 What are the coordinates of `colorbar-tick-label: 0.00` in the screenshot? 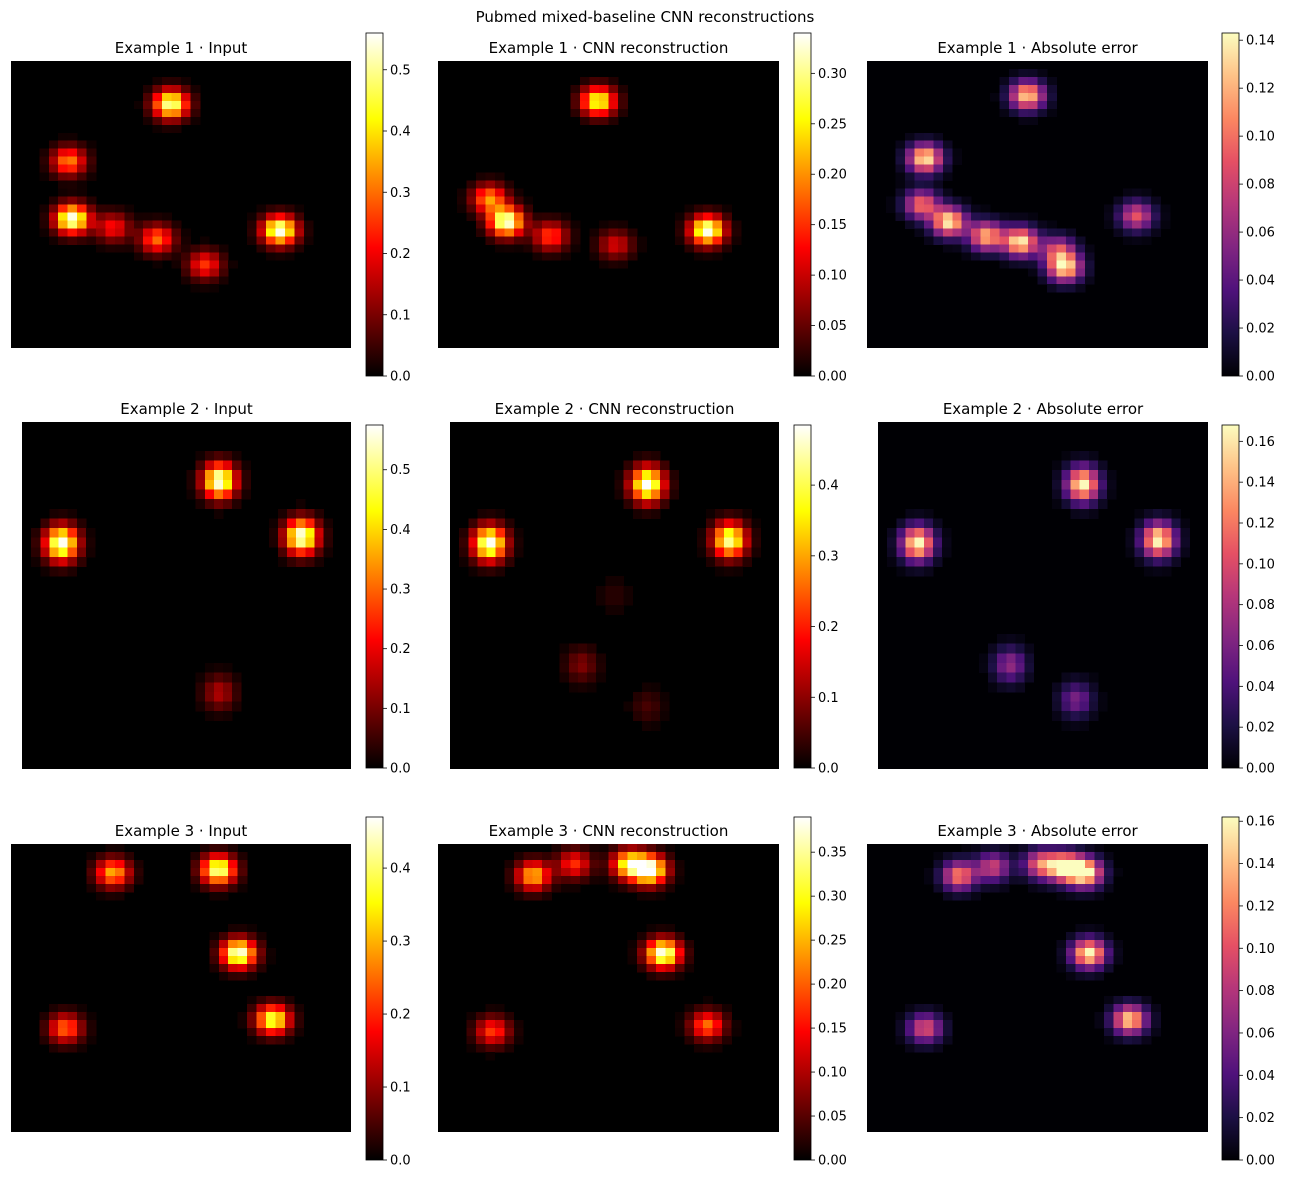 It's located at (832, 377).